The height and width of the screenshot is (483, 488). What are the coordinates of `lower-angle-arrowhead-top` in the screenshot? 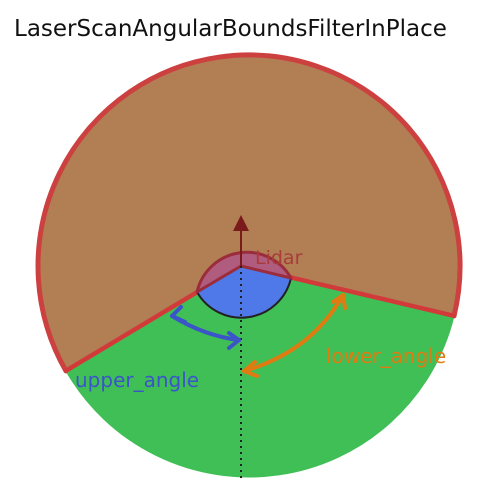 It's located at (339, 301).